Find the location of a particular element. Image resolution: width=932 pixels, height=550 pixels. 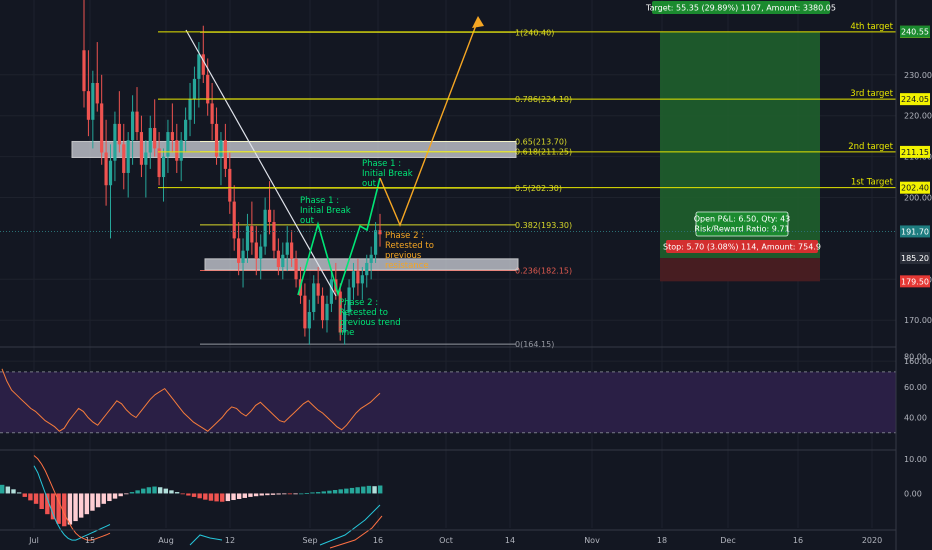

green-zigzag-path is located at coordinates (339, 237).